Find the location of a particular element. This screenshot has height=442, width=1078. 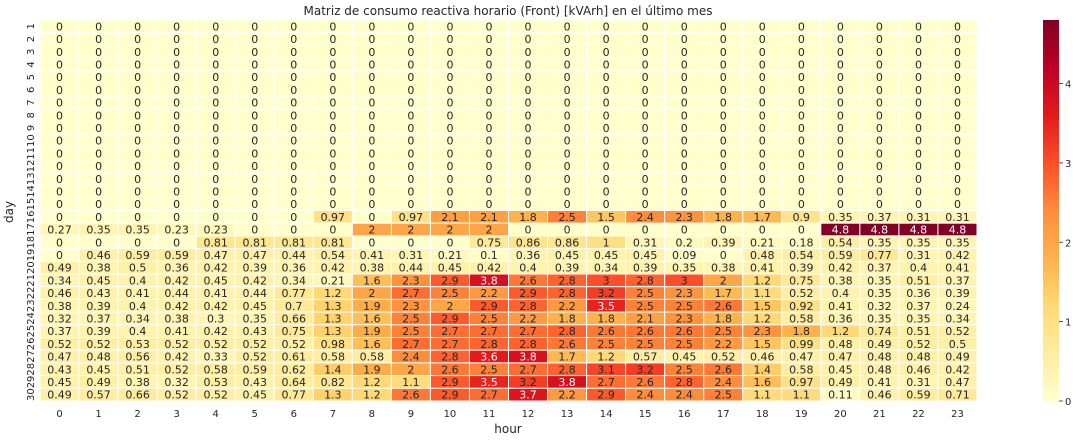

cell-value-label: 2.2 is located at coordinates (567, 306).